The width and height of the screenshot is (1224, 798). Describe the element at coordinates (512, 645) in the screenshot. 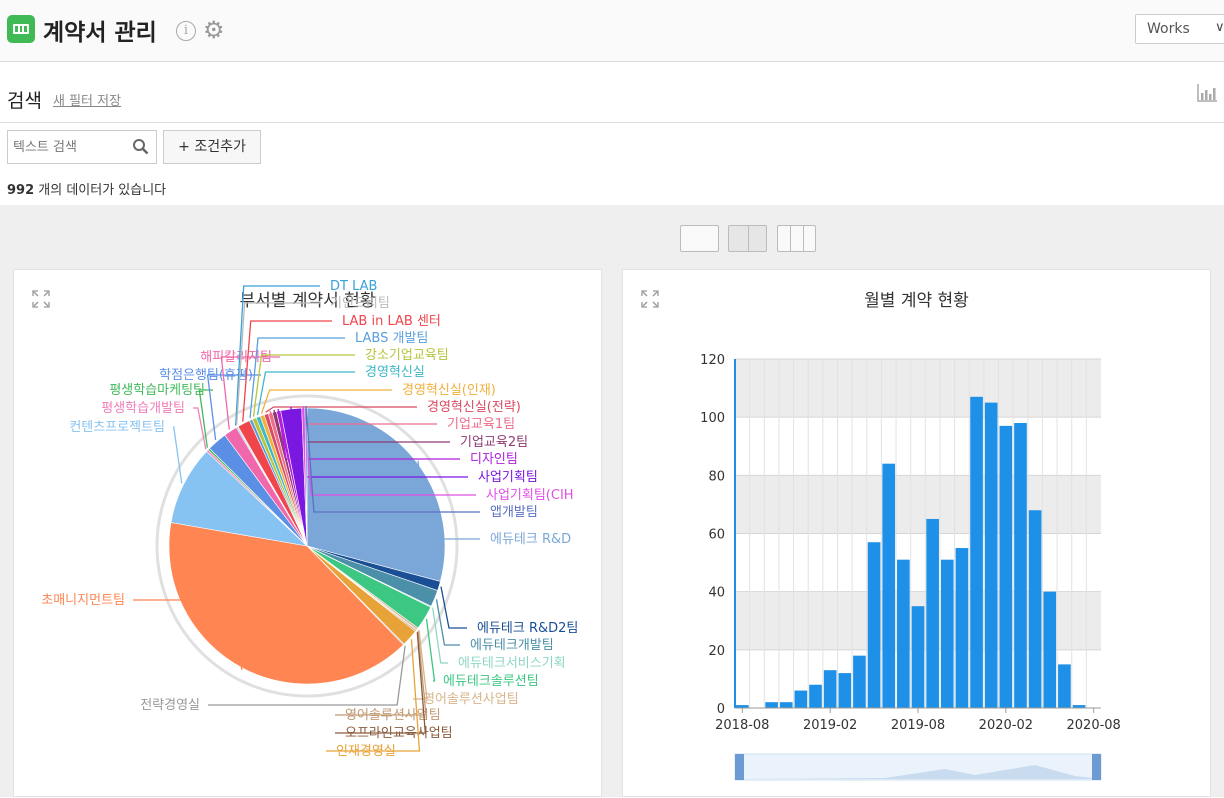

I see `pie-slice-label: 에듀테크개발팀` at that location.